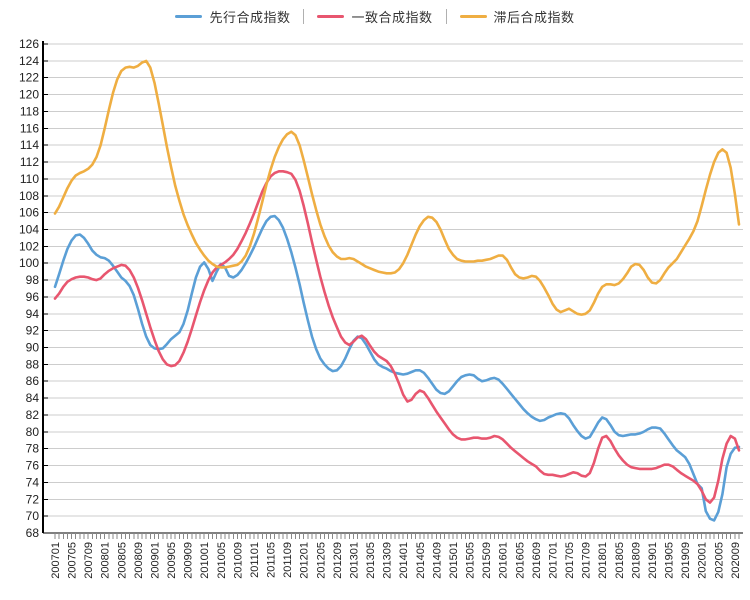 Image resolution: width=750 pixels, height=600 pixels. Describe the element at coordinates (222, 560) in the screenshot. I see `x-tick-label: 201005` at that location.